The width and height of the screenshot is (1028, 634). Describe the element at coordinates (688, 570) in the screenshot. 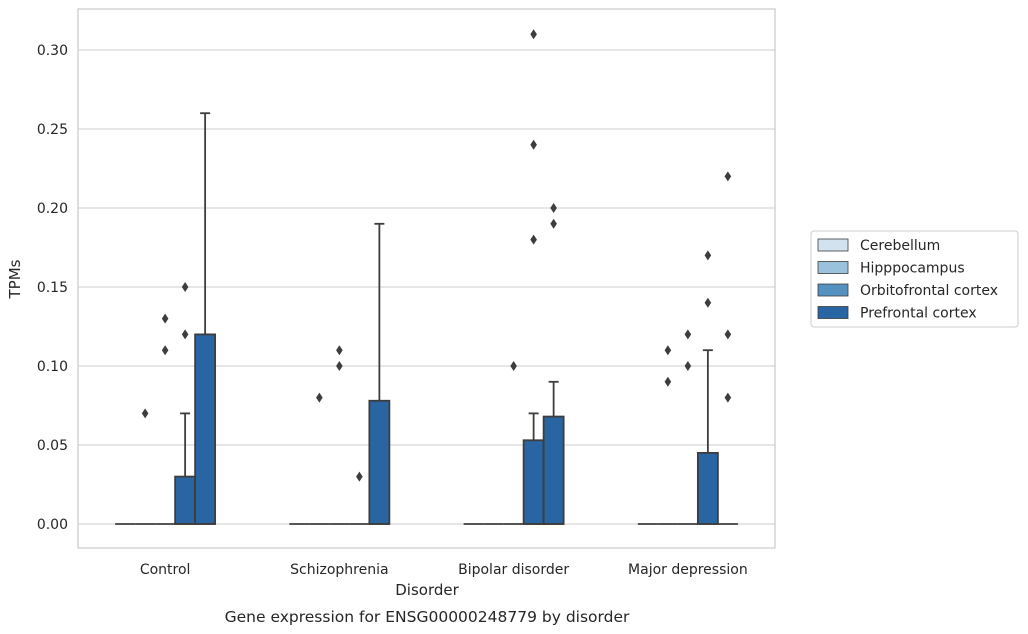

I see `x-tick-label: Major depression` at that location.